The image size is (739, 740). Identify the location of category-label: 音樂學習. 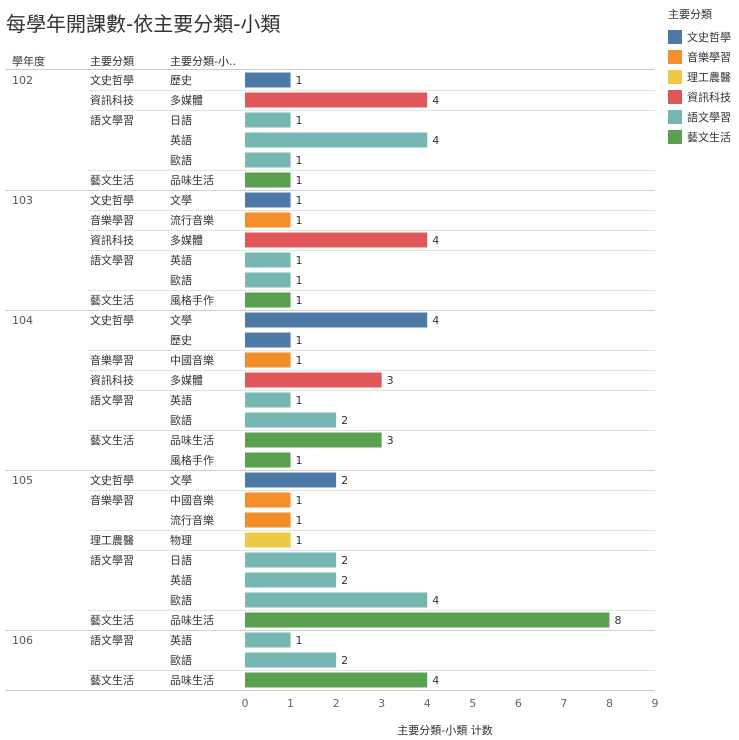
(112, 220).